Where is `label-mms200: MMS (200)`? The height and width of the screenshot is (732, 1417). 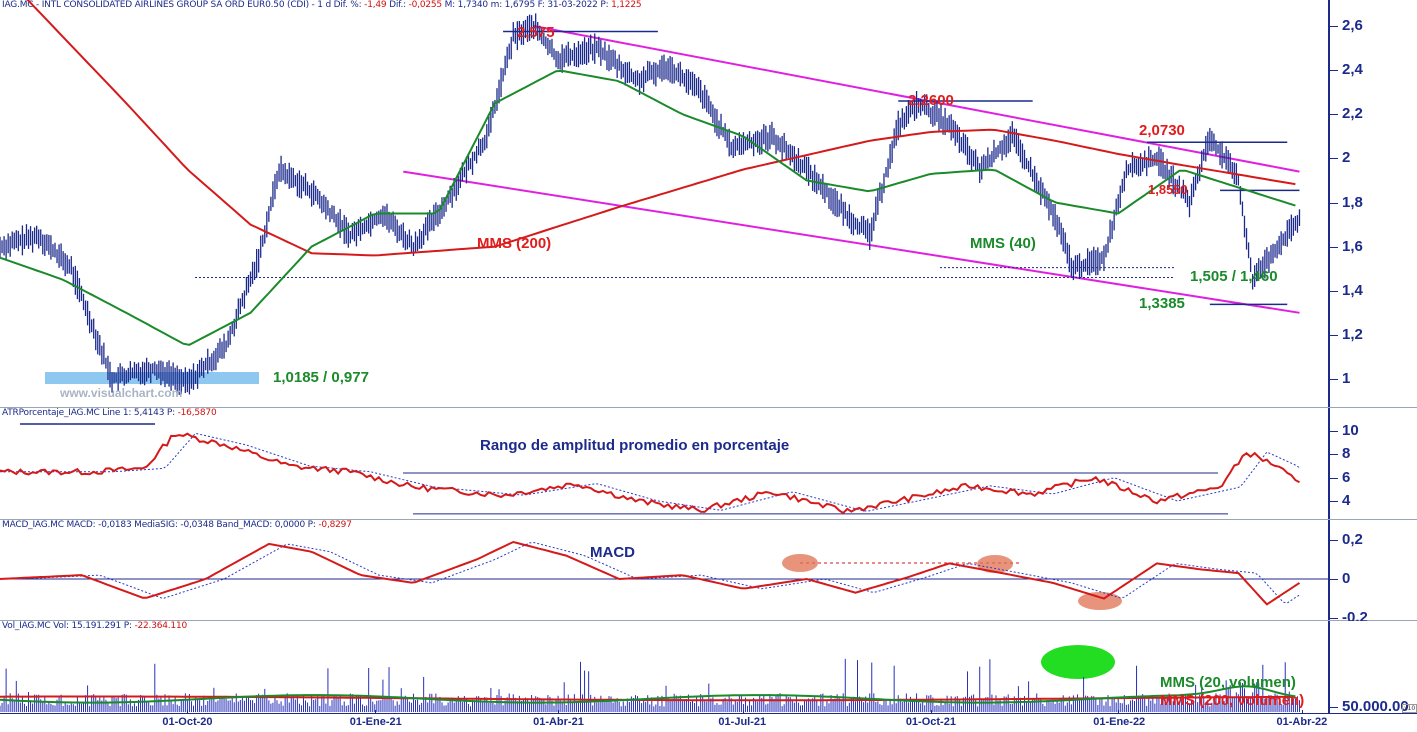
label-mms200: MMS (200) is located at coordinates (514, 243).